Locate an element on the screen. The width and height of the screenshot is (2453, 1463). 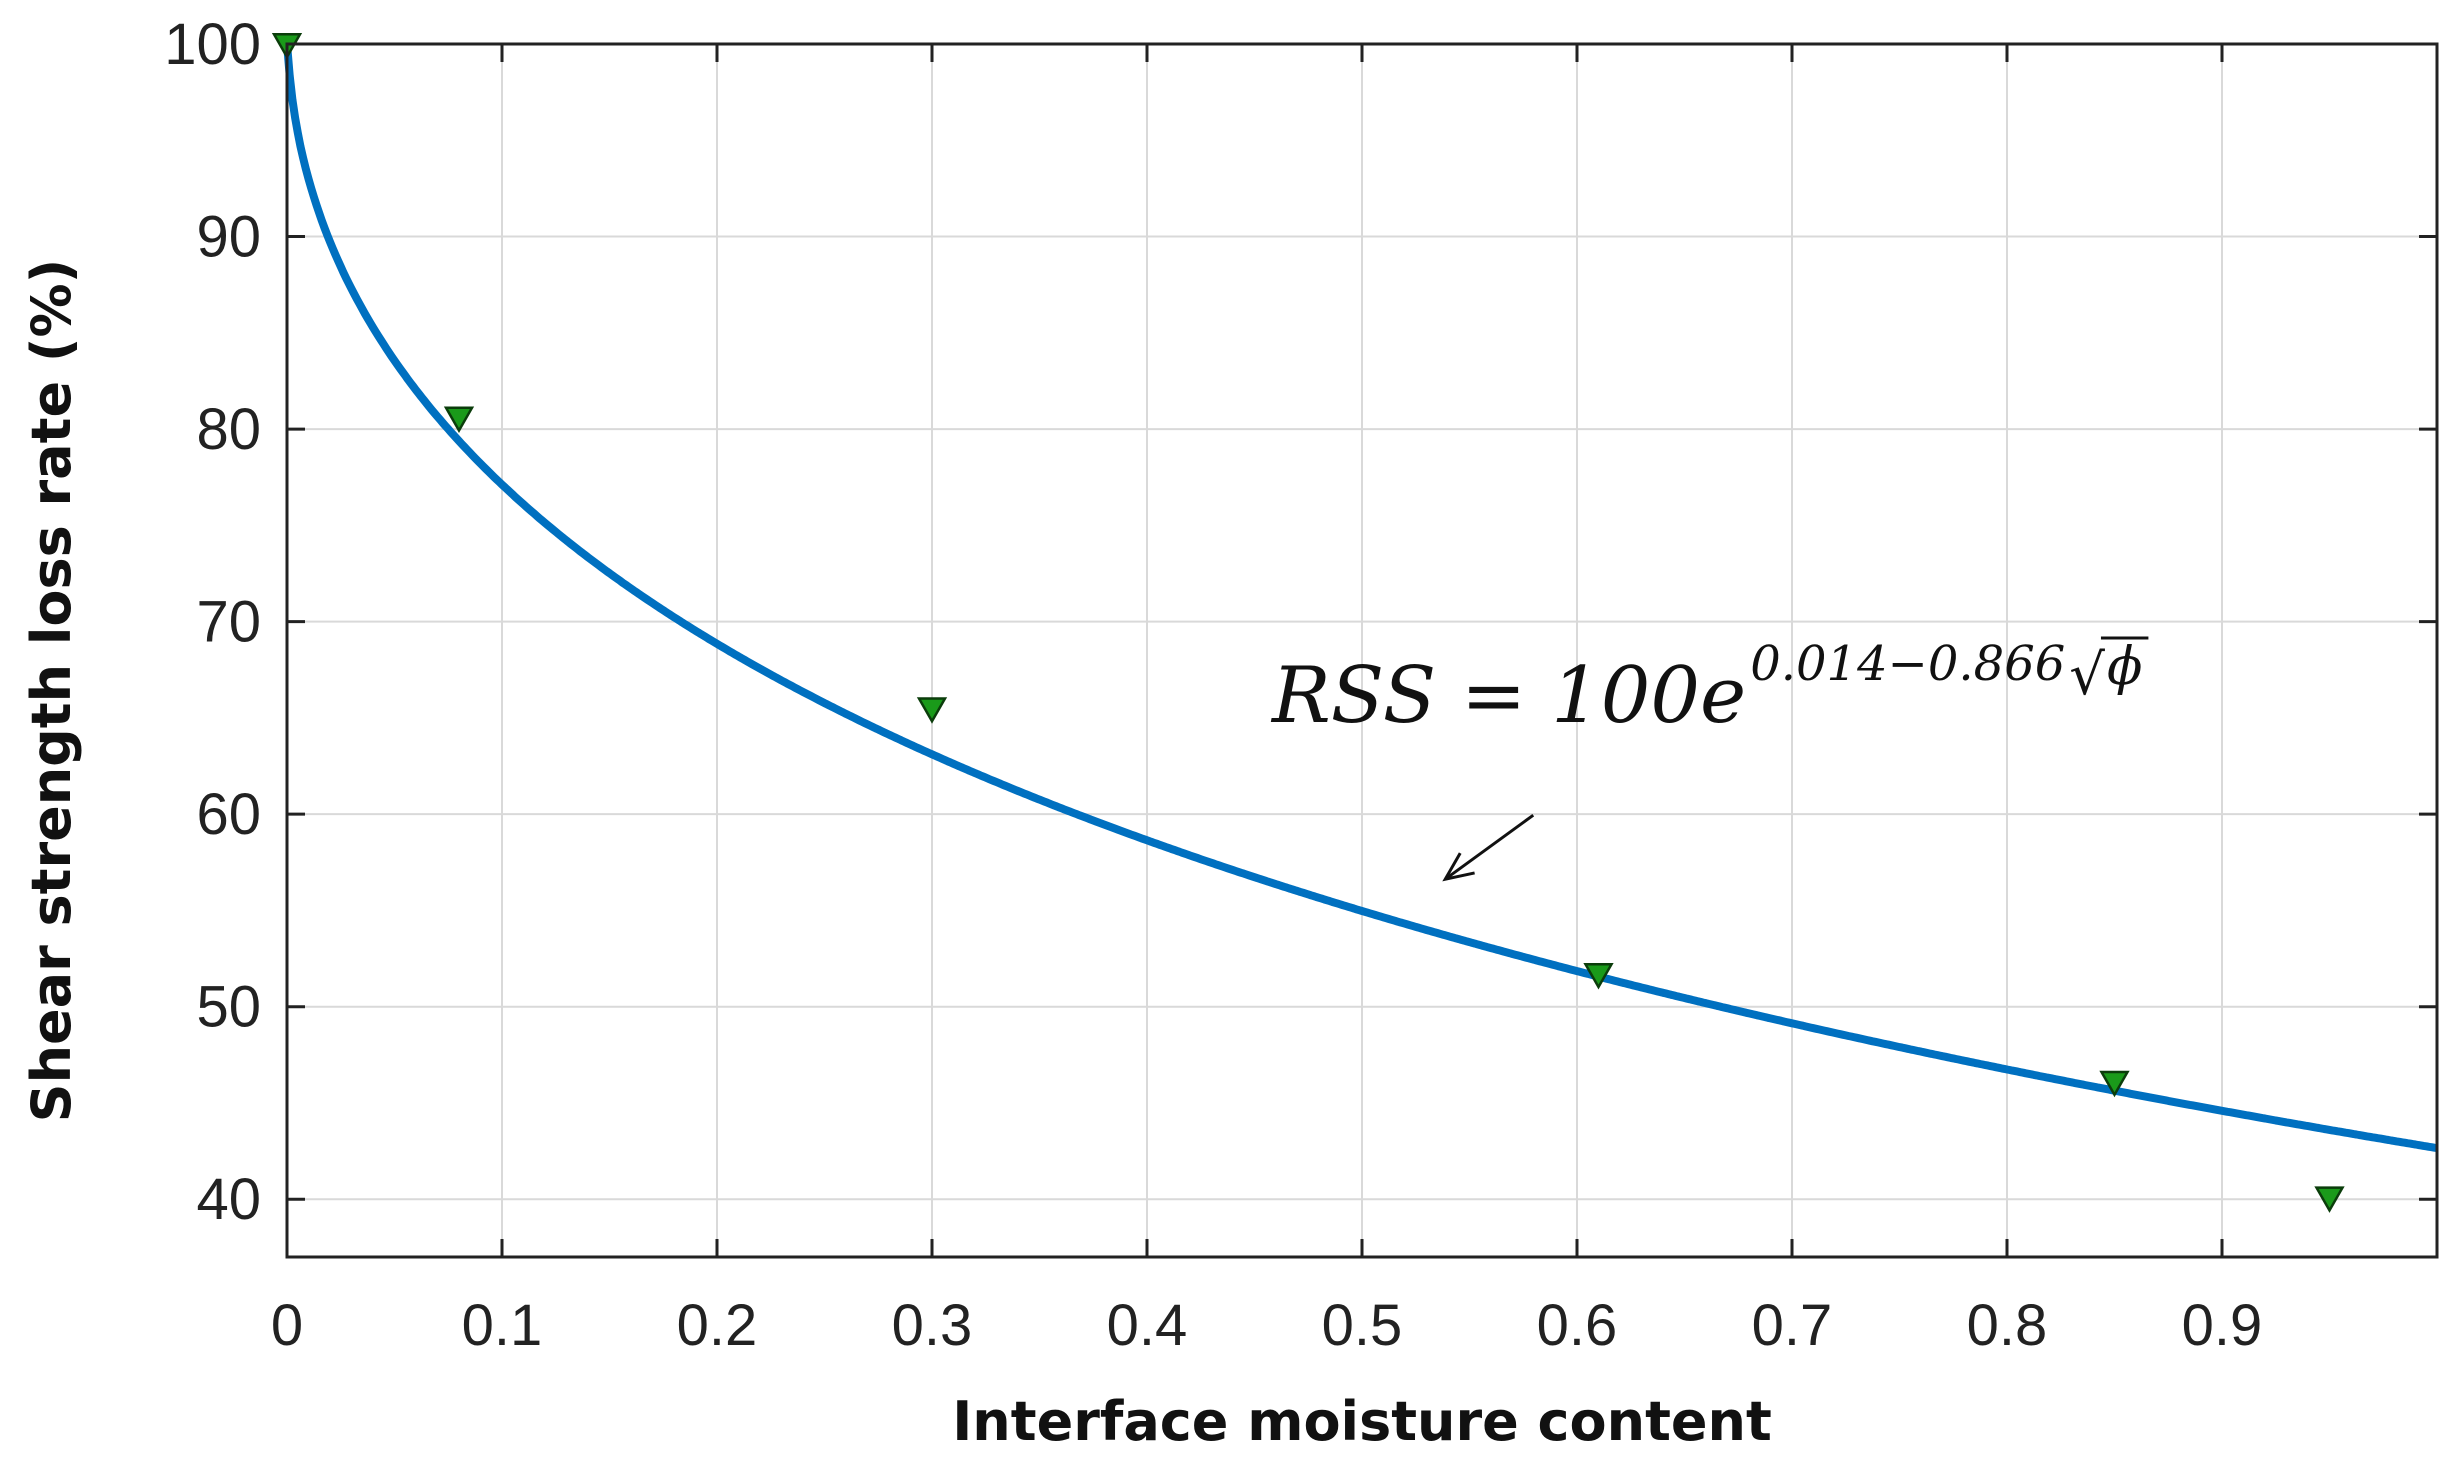
x-tick-label: 0.1 is located at coordinates (502, 1325).